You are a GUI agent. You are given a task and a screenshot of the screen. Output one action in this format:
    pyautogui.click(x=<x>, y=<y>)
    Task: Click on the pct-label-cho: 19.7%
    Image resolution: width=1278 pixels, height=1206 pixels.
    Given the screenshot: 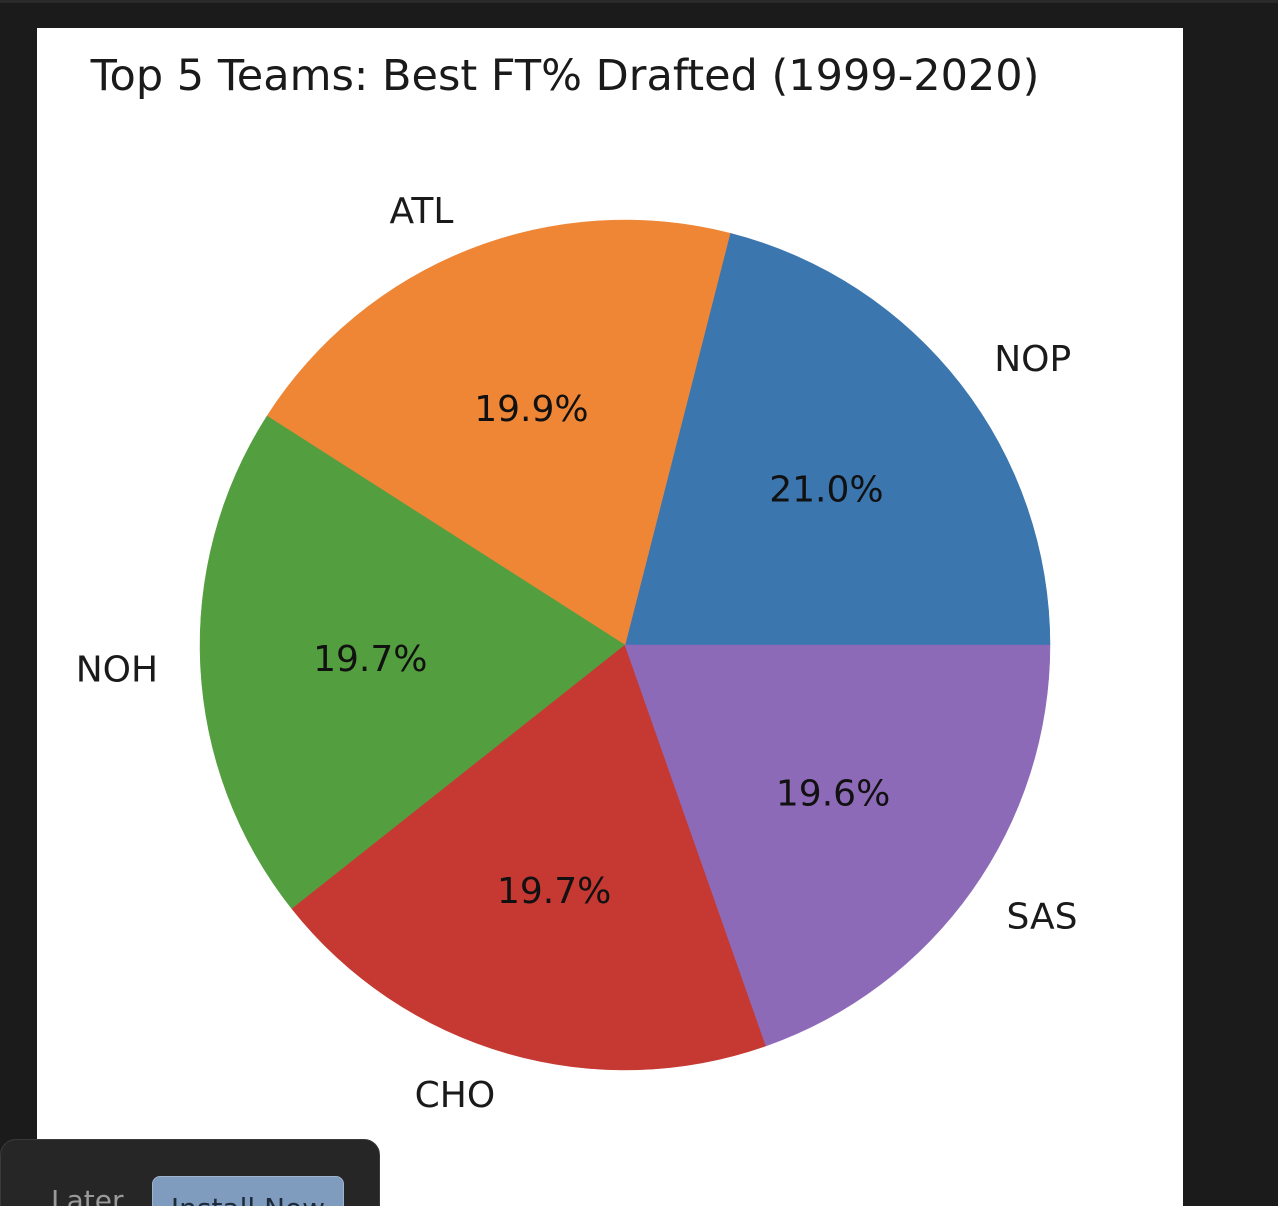 What is the action you would take?
    pyautogui.click(x=554, y=891)
    